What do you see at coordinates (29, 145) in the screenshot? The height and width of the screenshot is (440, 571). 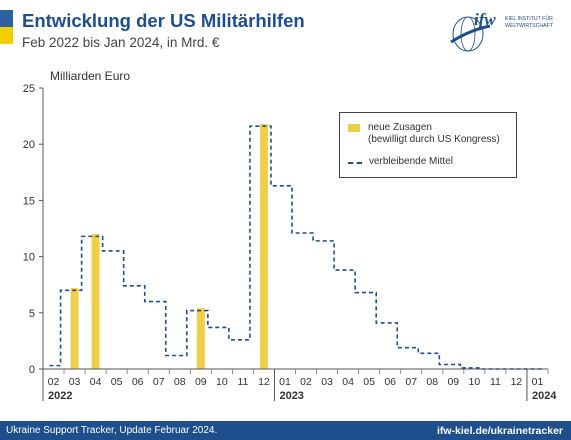 I see `y-tick-label: 20` at bounding box center [29, 145].